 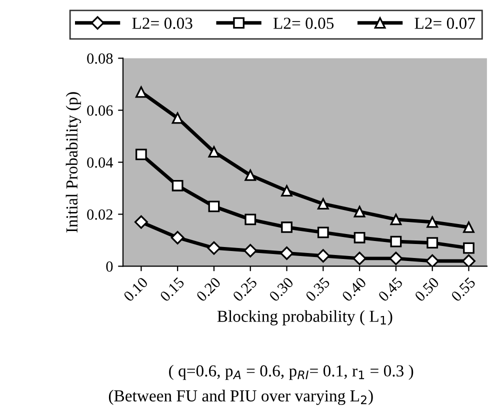 I want to click on y-axis-title: Initial Probability (p), so click(x=73, y=162).